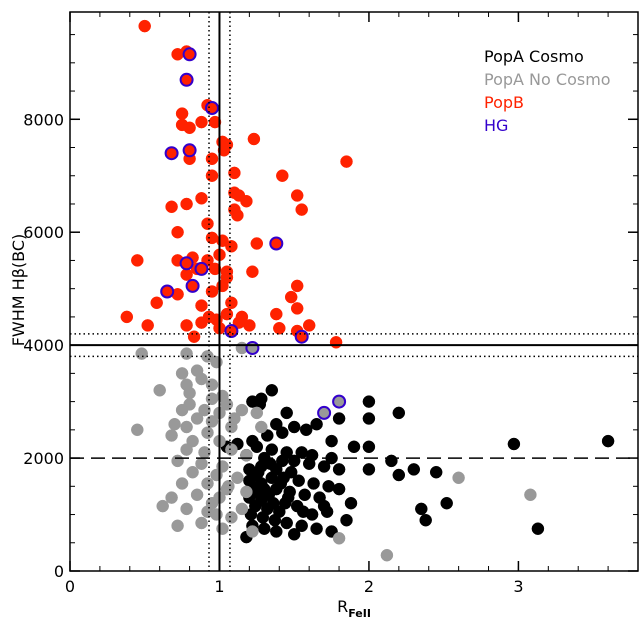  What do you see at coordinates (18, 290) in the screenshot?
I see `y-axis-title: FWHM Hβ(BC)` at bounding box center [18, 290].